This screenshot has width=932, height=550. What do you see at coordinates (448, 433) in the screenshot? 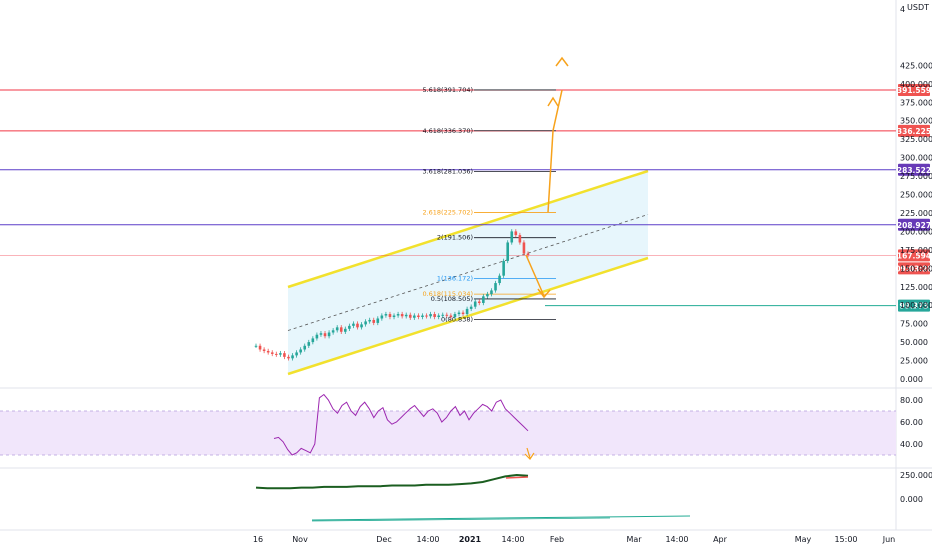
I see `rsi-band` at bounding box center [448, 433].